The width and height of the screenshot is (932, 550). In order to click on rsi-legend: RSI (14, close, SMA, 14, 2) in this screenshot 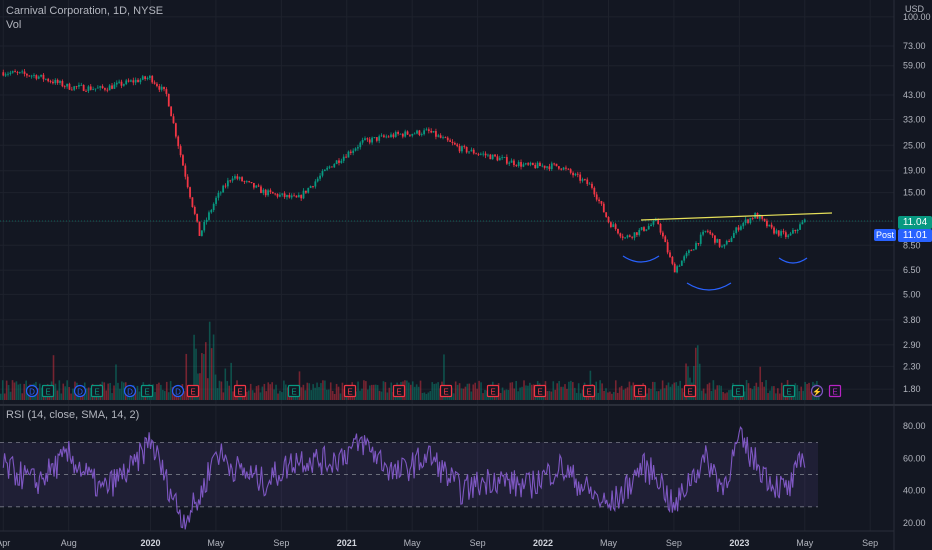, I will do `click(73, 415)`.